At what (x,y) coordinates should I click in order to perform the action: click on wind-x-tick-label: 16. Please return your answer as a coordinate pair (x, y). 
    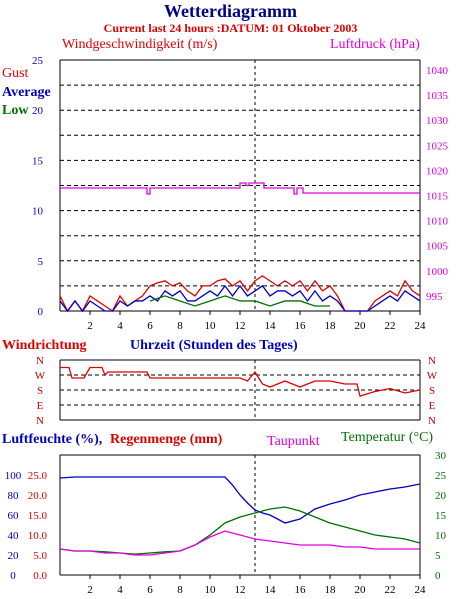
    Looking at the image, I should click on (301, 326).